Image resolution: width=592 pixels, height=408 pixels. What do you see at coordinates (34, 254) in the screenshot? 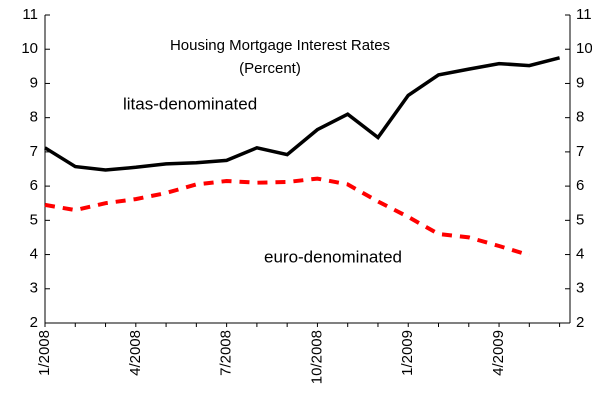
I see `y-tick-label: 4` at bounding box center [34, 254].